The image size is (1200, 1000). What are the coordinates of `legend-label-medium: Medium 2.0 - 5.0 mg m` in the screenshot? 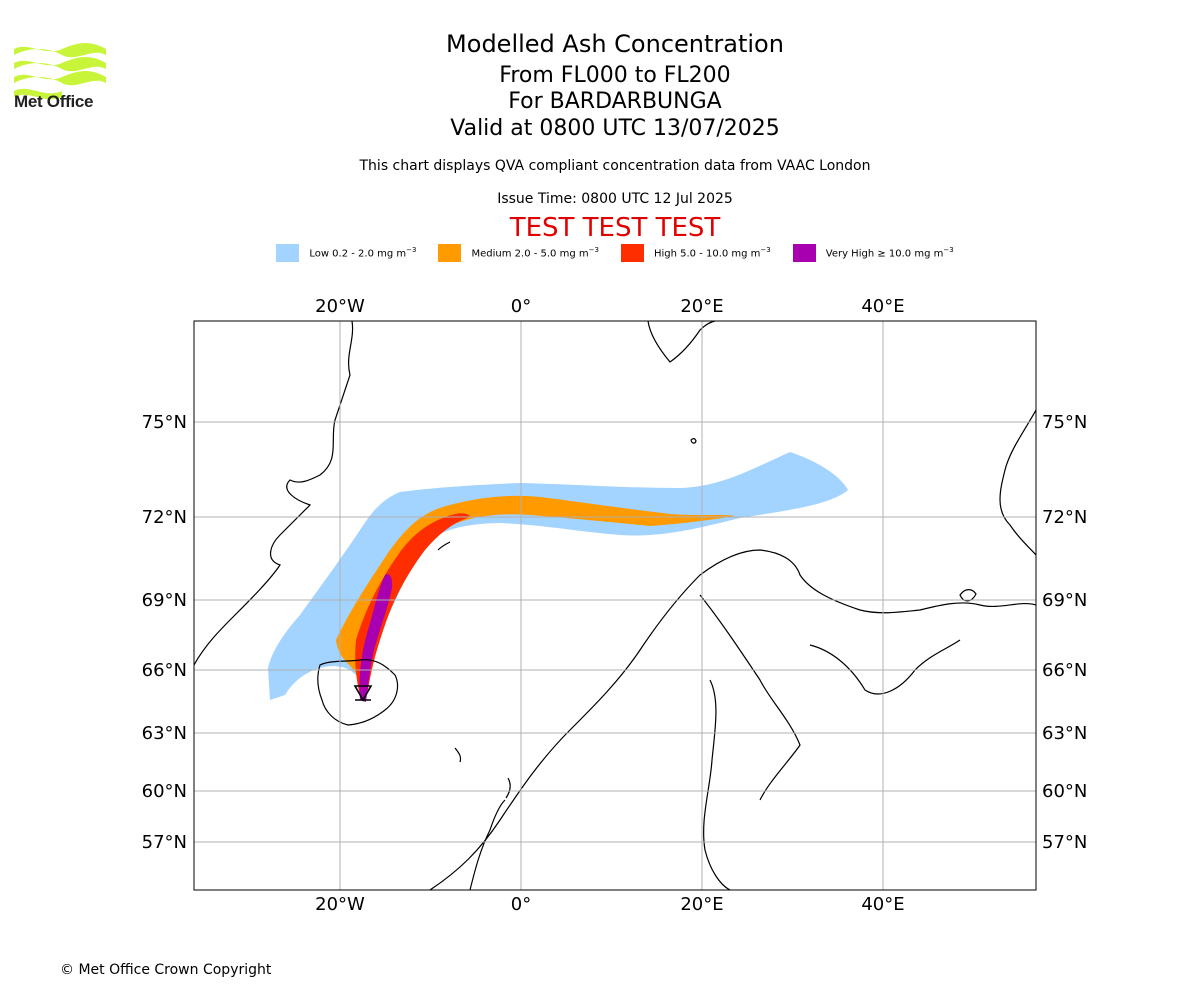 It's located at (530, 254).